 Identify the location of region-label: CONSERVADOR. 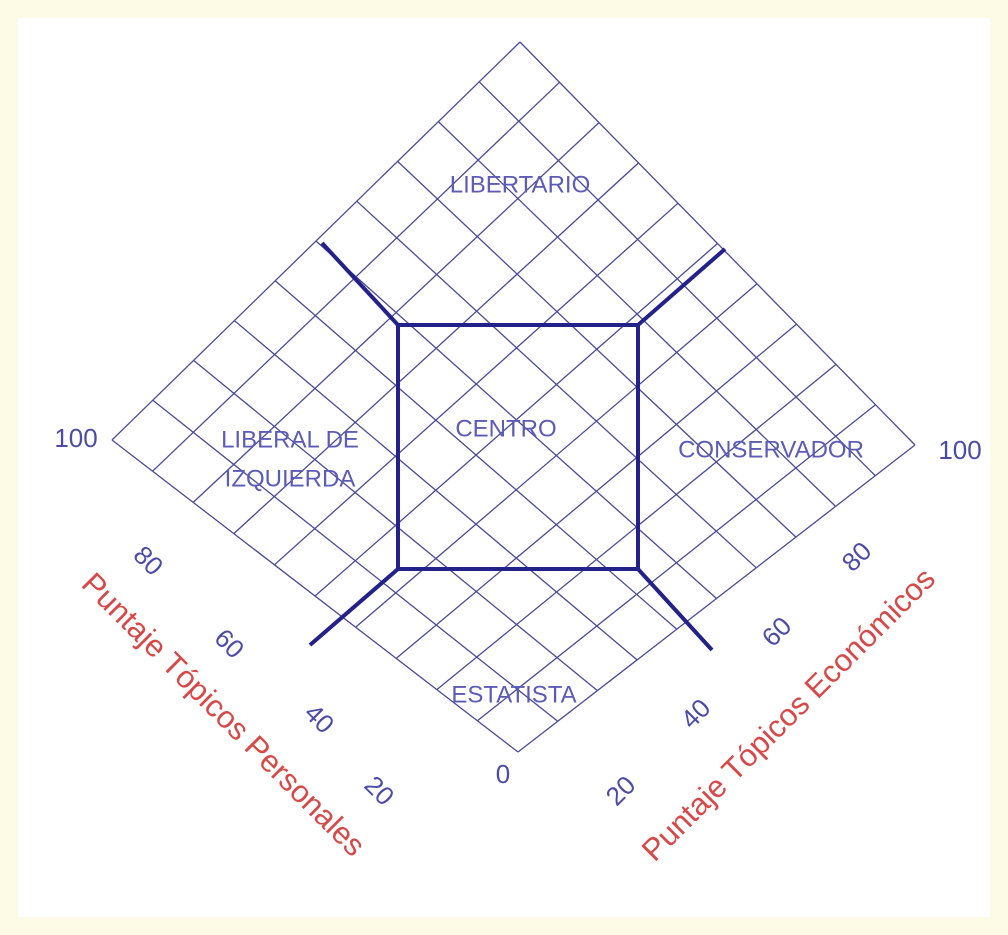
(771, 449).